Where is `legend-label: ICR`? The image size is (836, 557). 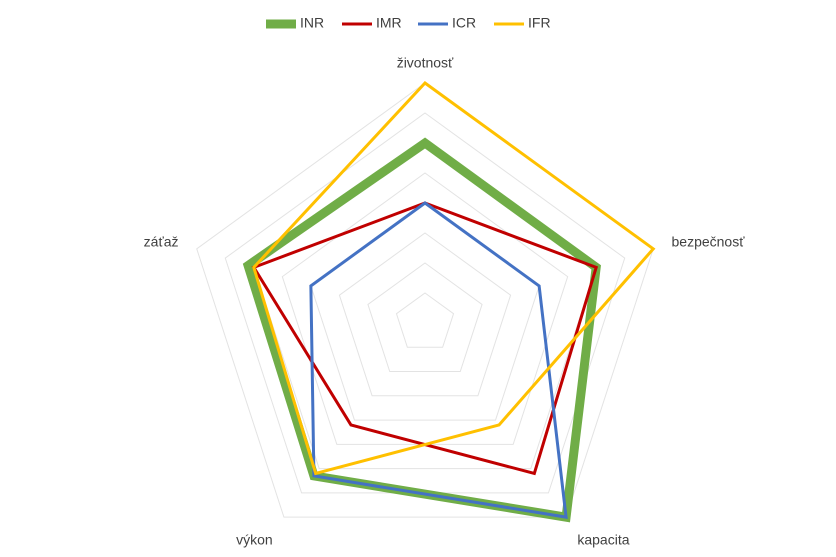
legend-label: ICR is located at coordinates (464, 23).